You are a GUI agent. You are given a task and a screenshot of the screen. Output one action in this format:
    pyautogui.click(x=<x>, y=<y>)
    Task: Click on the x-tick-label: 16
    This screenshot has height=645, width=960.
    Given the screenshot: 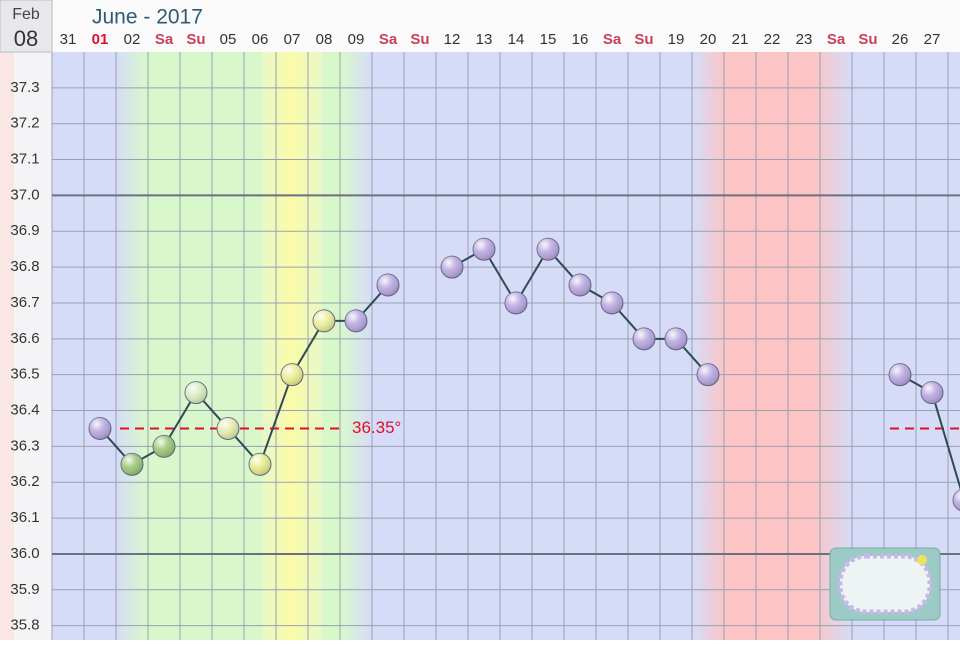 What is the action you would take?
    pyautogui.click(x=580, y=39)
    